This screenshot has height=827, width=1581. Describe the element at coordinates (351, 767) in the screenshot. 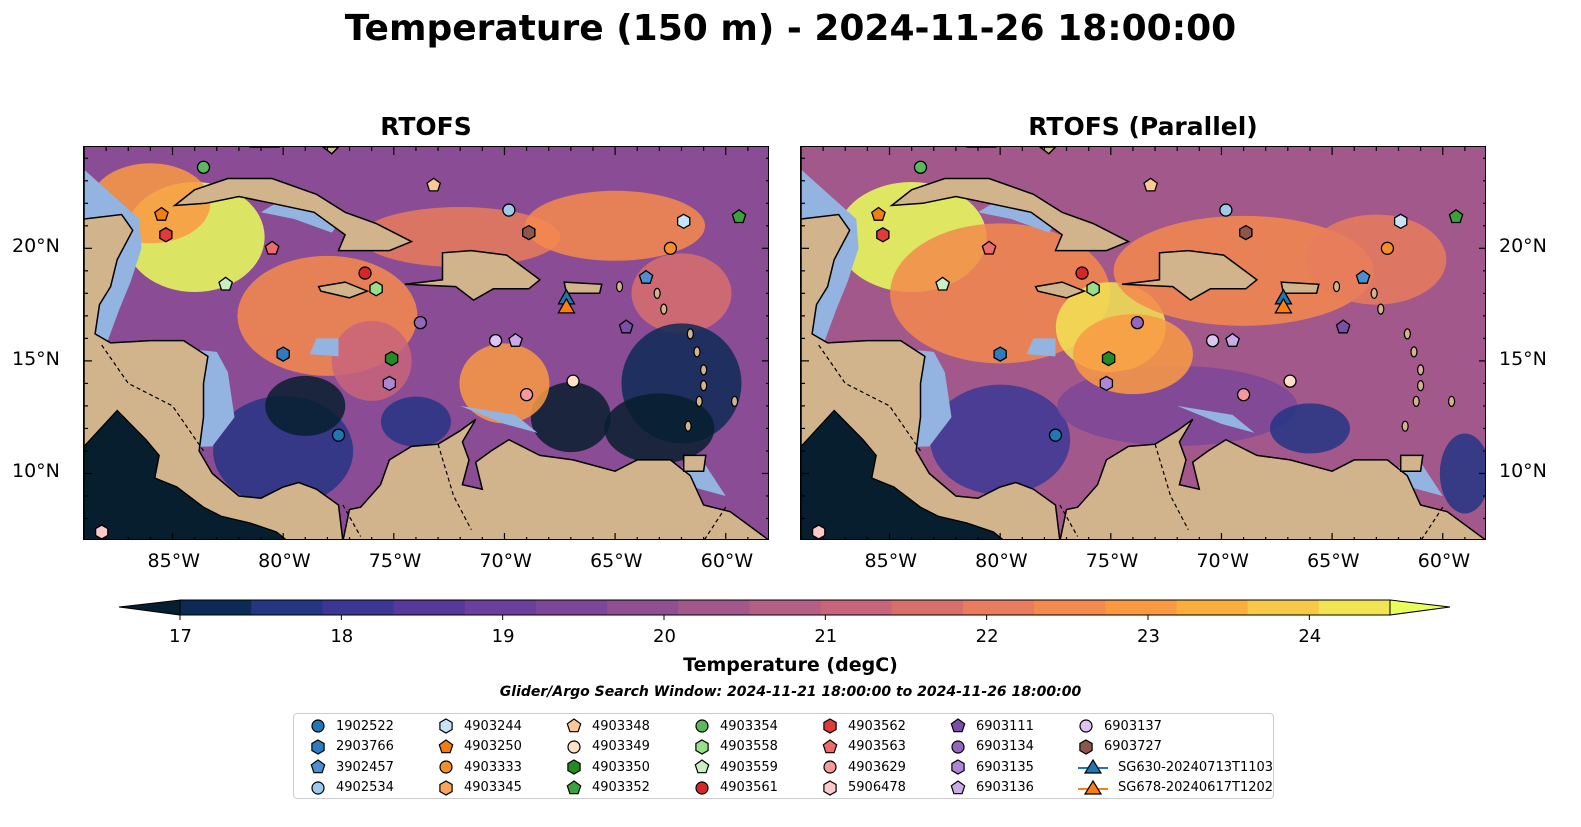

I see `legend-item: 3902457` at that location.